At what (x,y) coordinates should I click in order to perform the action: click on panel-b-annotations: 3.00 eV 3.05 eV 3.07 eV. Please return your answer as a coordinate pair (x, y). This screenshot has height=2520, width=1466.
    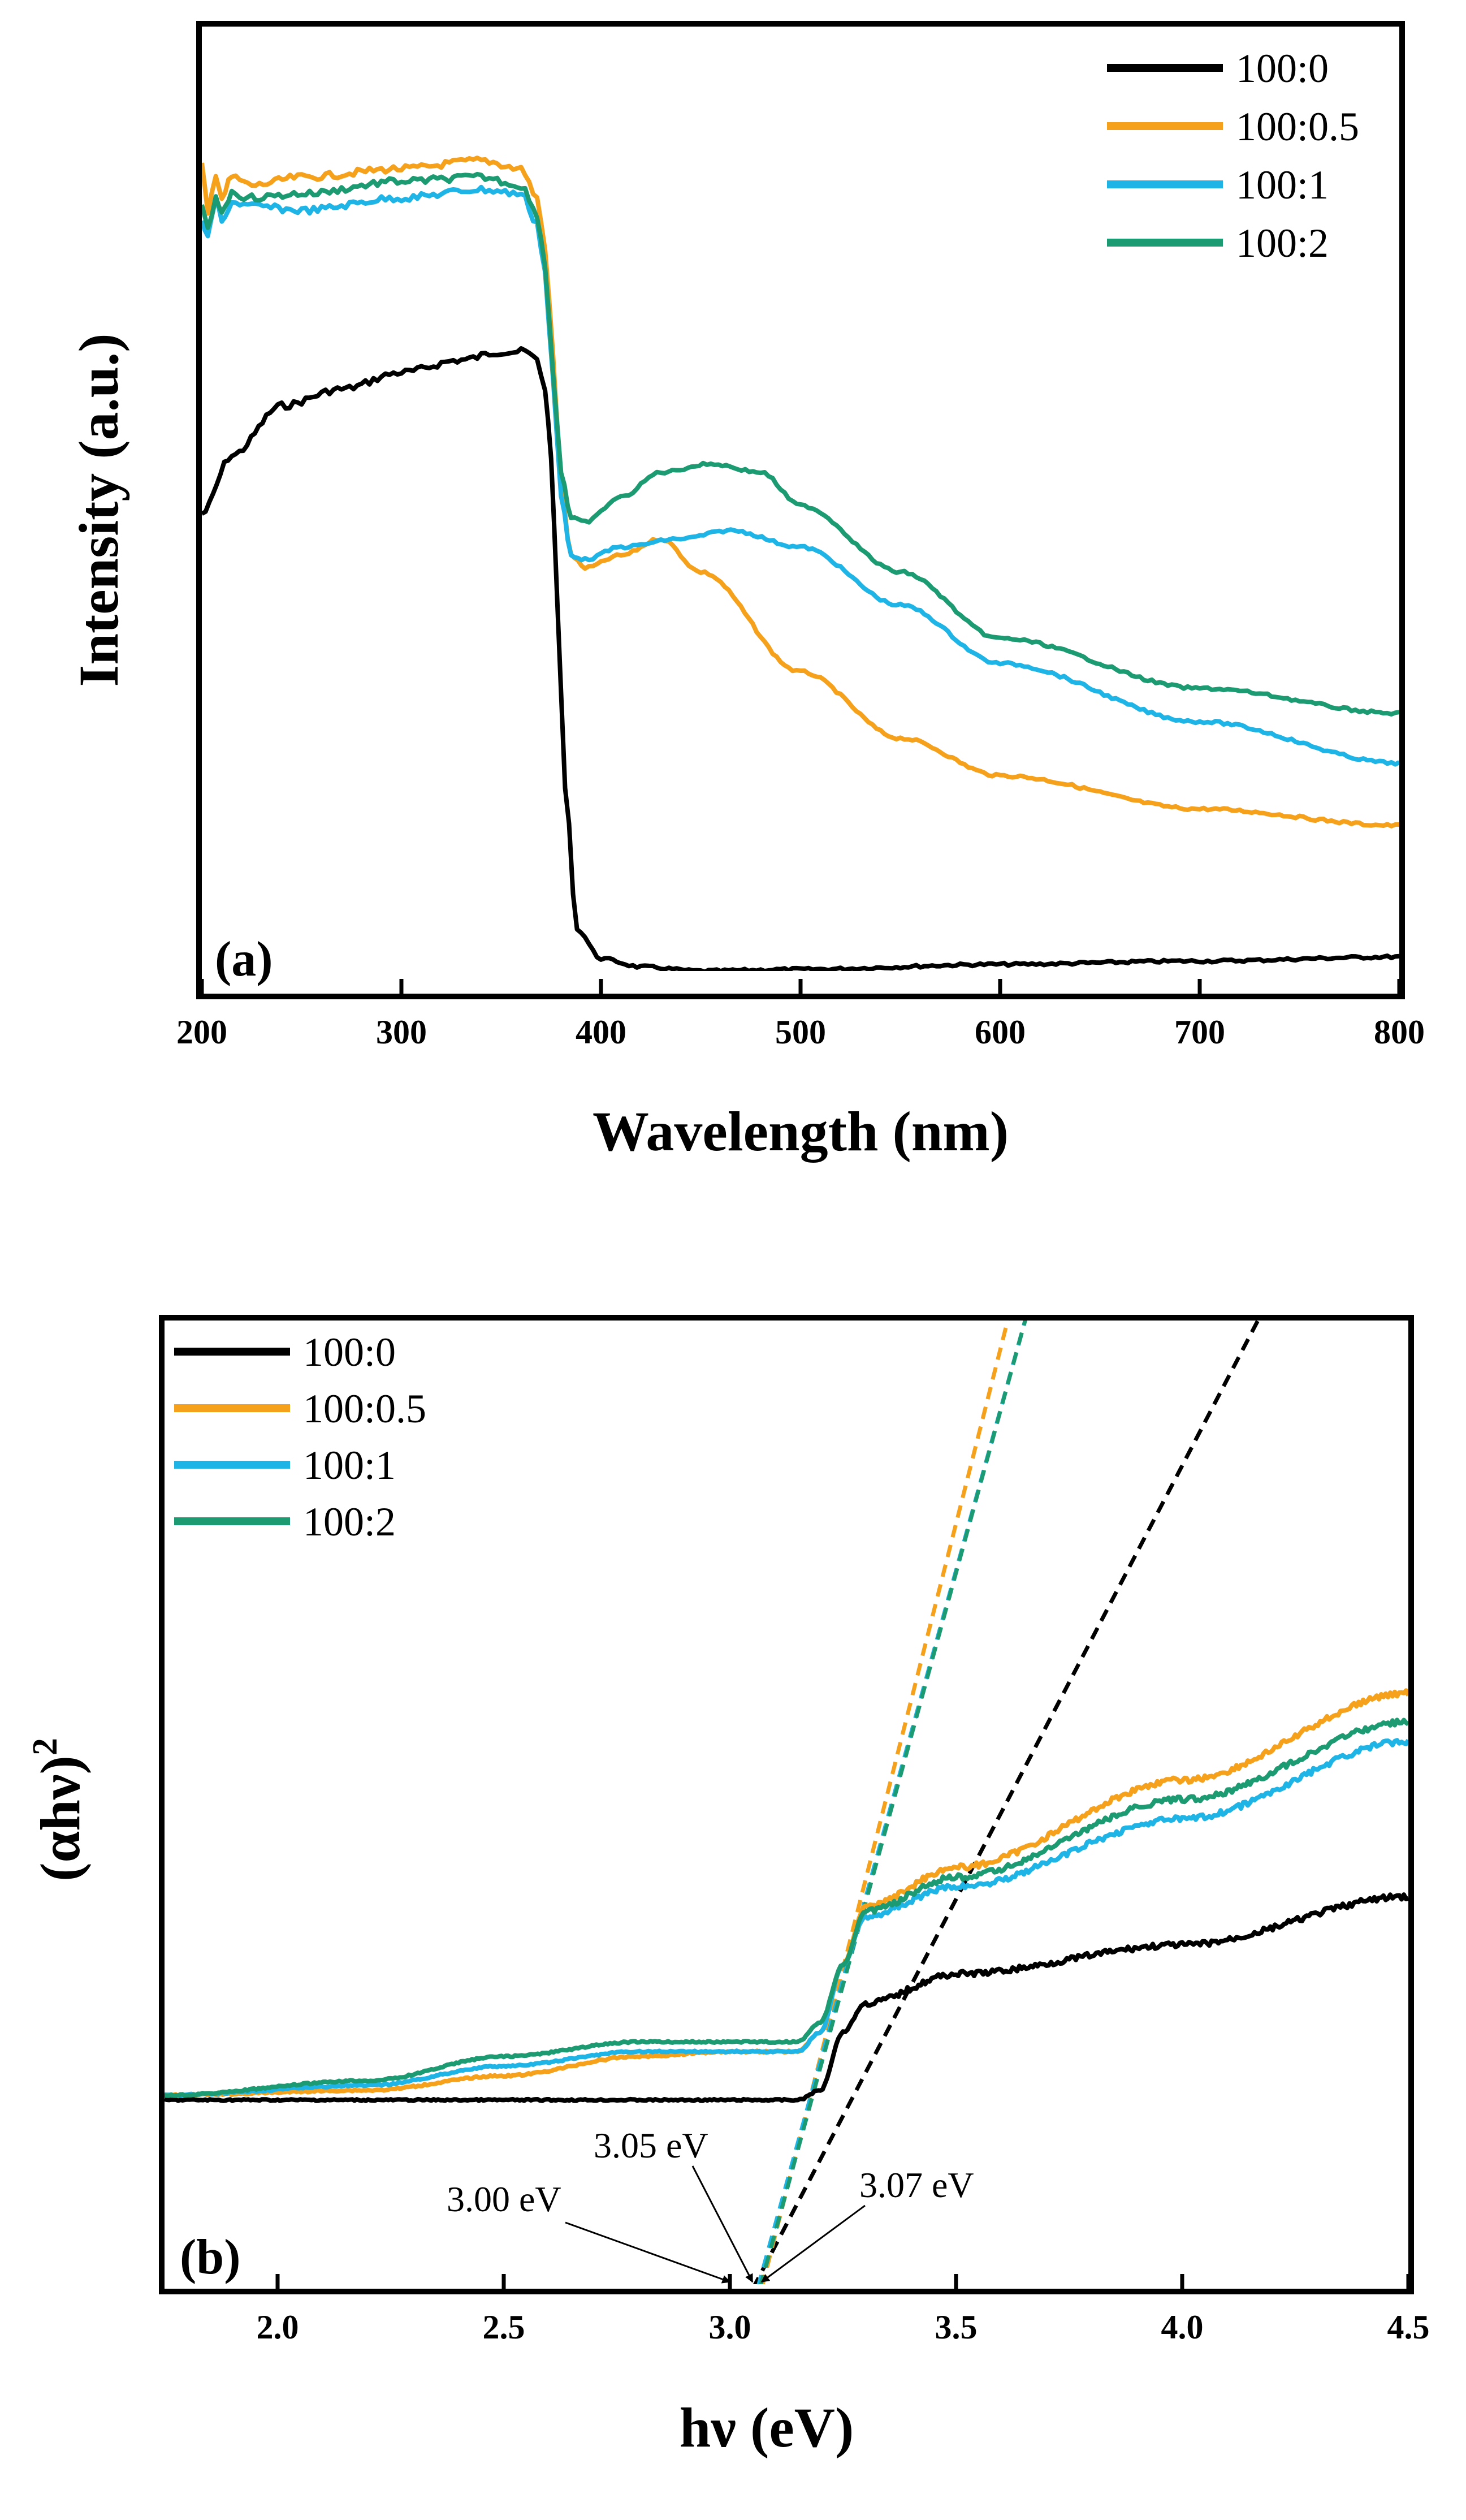
    Looking at the image, I should click on (710, 2204).